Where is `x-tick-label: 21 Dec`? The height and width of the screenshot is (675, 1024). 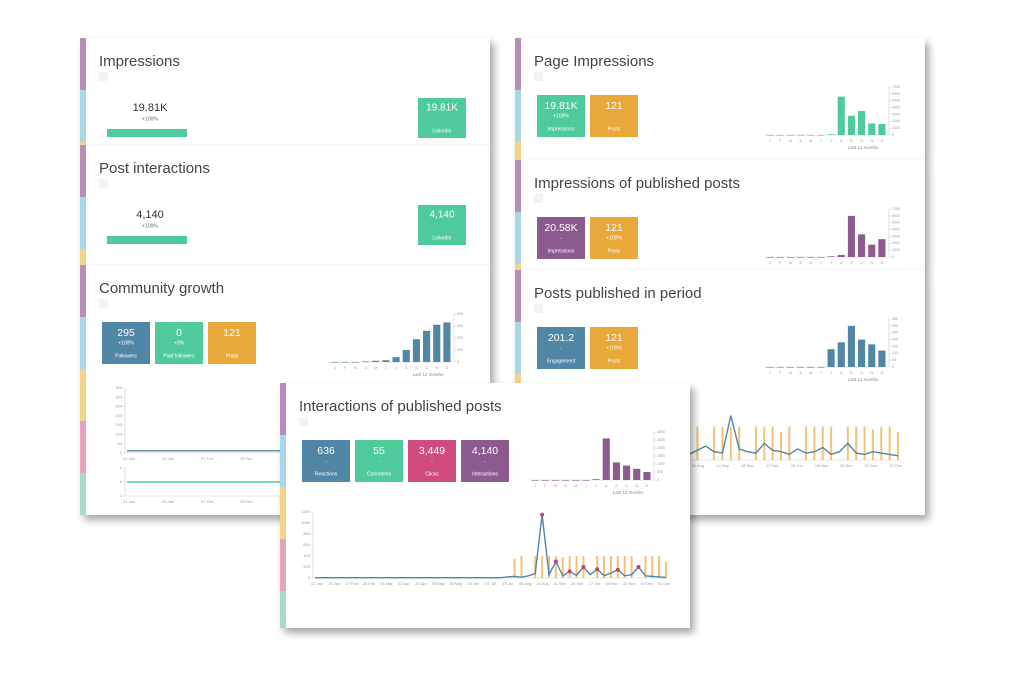
x-tick-label: 21 Dec is located at coordinates (896, 465).